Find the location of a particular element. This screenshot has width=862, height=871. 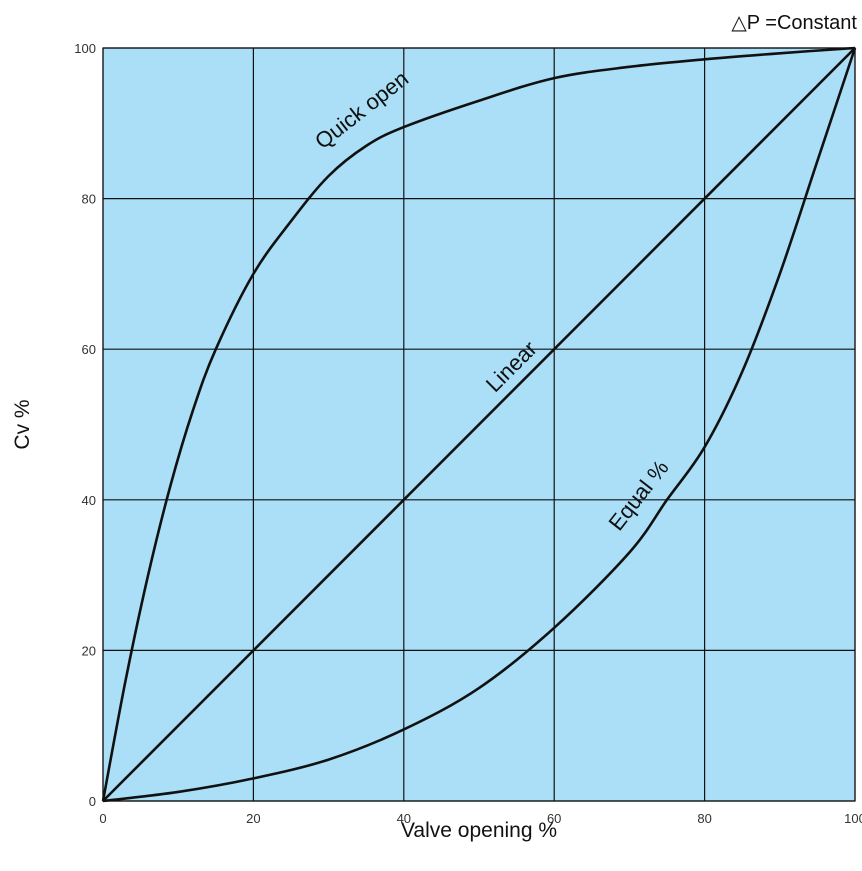

x-axis-label: Valve opening % is located at coordinates (479, 830).